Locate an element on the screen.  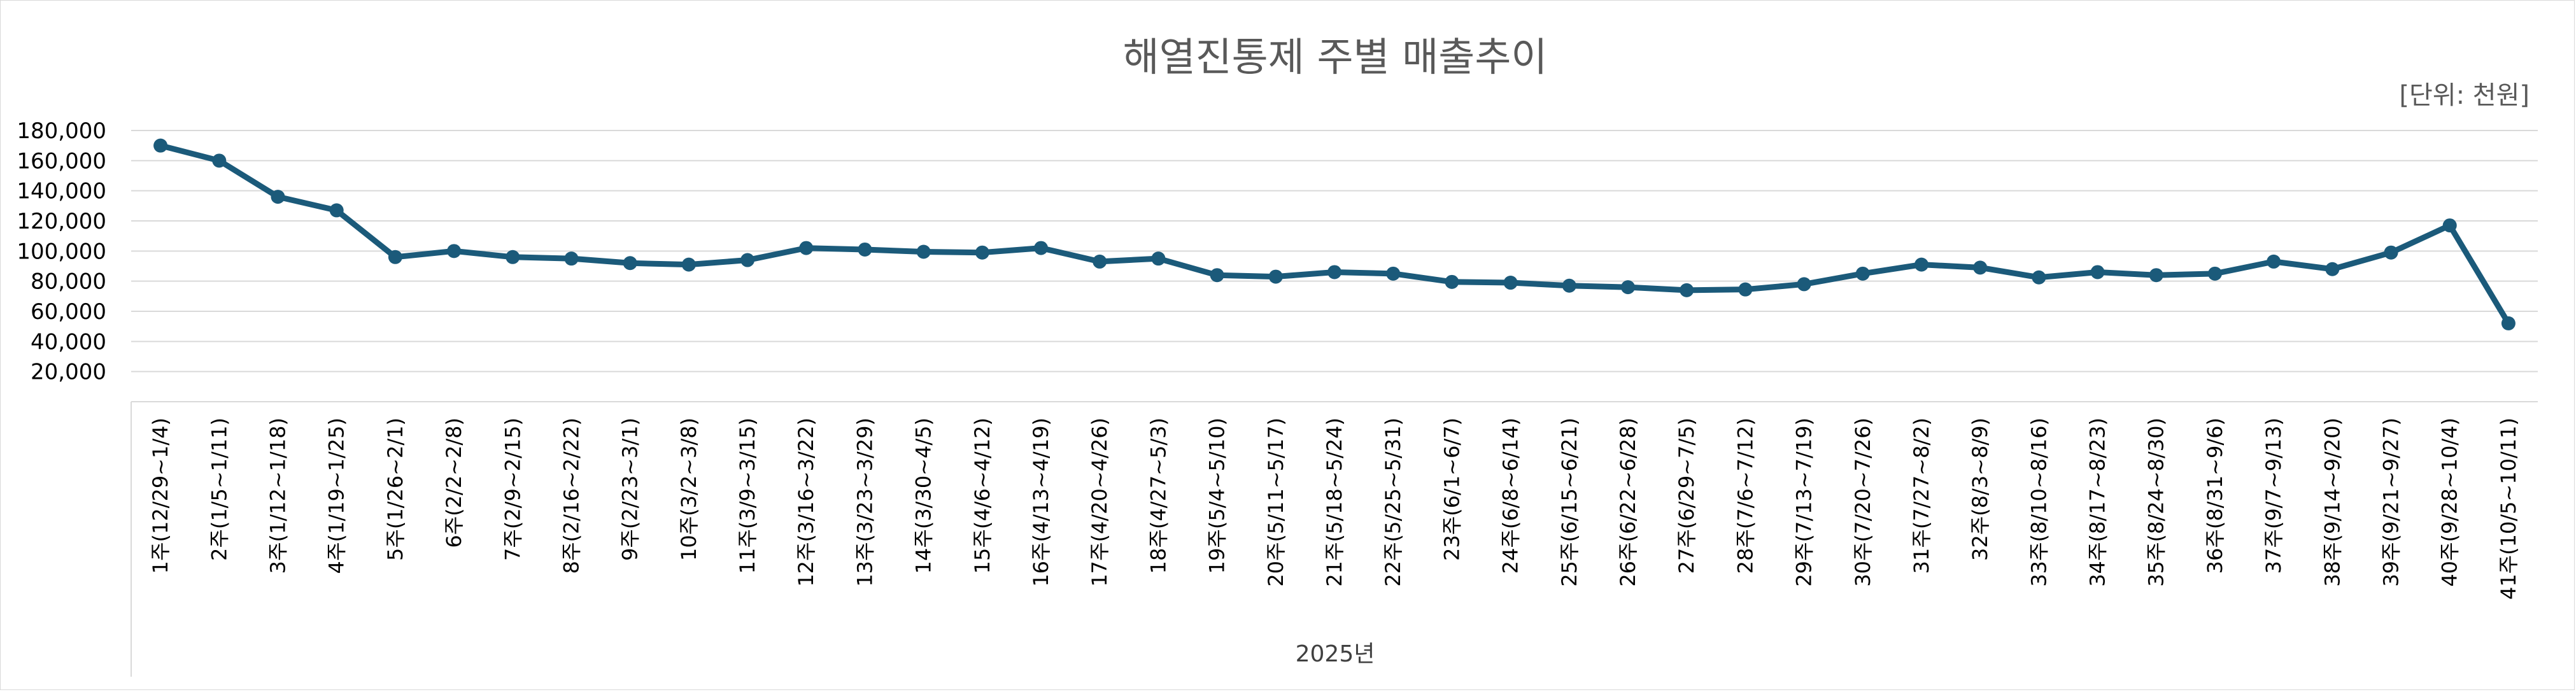
x-tick-label: 13주(3/23~3/29) is located at coordinates (865, 502).